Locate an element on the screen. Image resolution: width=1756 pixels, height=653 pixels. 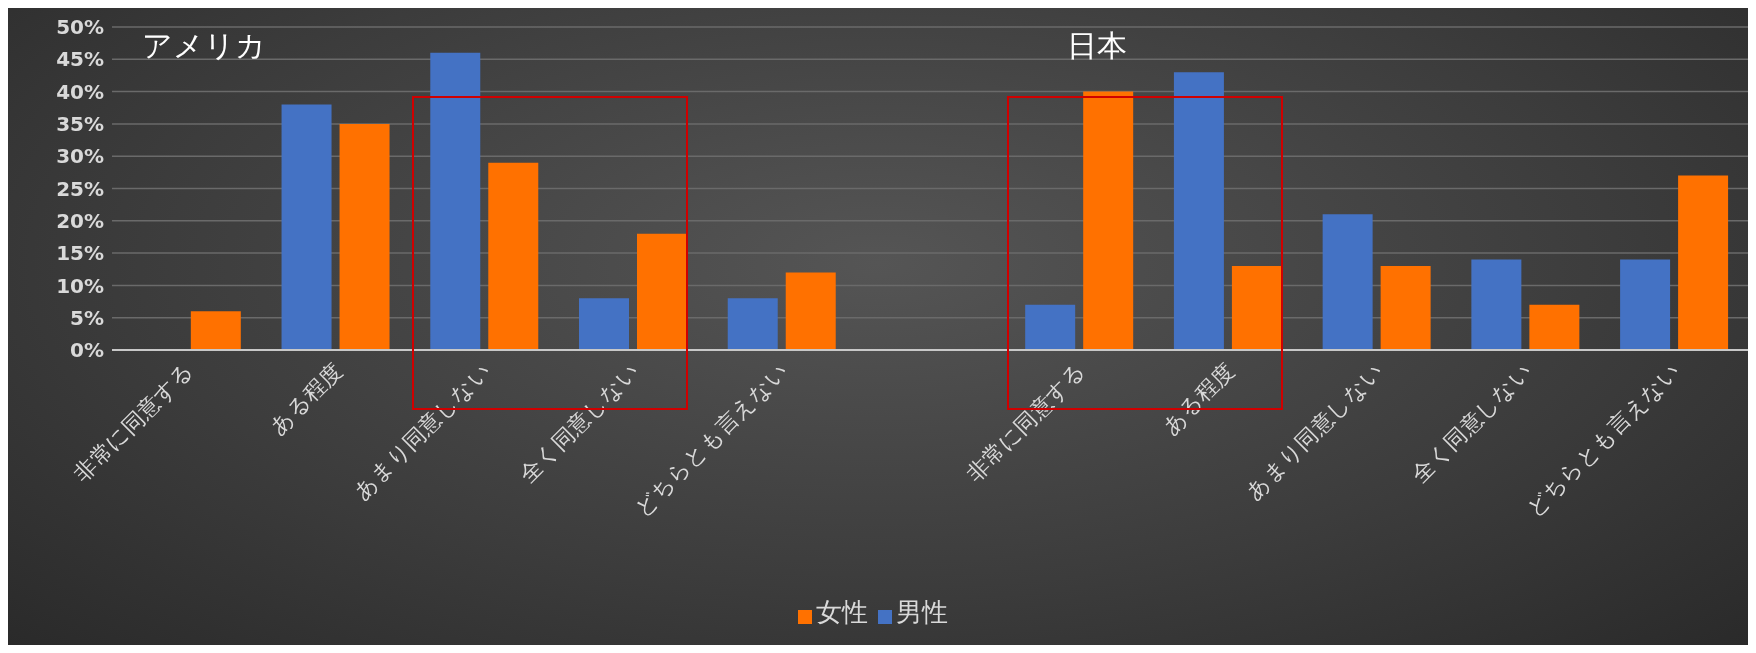
legend-label: 女性 is located at coordinates (842, 612).